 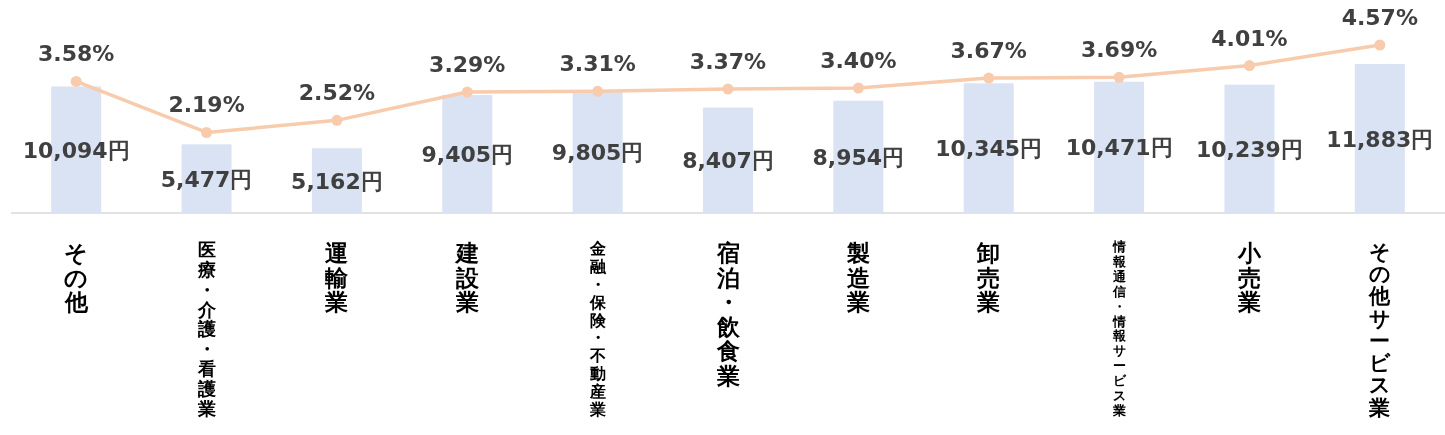 What do you see at coordinates (597, 329) in the screenshot?
I see `x-tick-label: 金融・保険・不動産業` at bounding box center [597, 329].